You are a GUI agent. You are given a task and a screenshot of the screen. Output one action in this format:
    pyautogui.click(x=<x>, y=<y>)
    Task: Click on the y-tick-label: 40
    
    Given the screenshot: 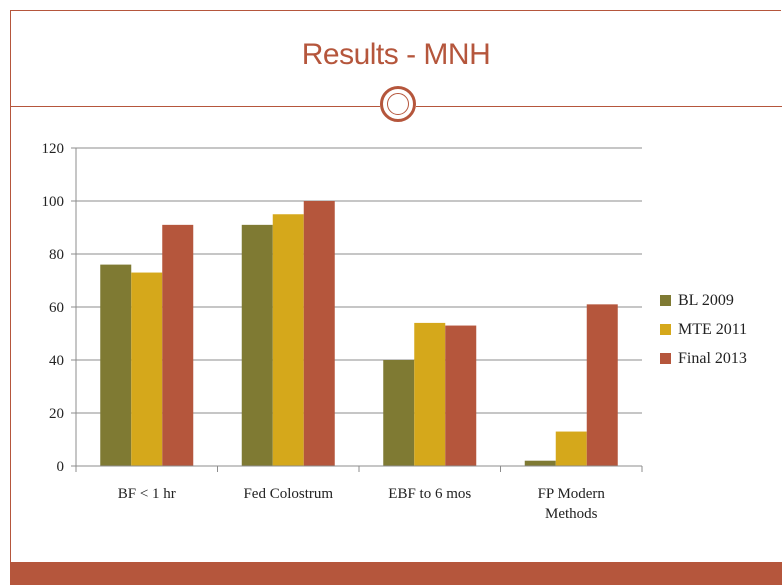 What is the action you would take?
    pyautogui.click(x=56, y=361)
    